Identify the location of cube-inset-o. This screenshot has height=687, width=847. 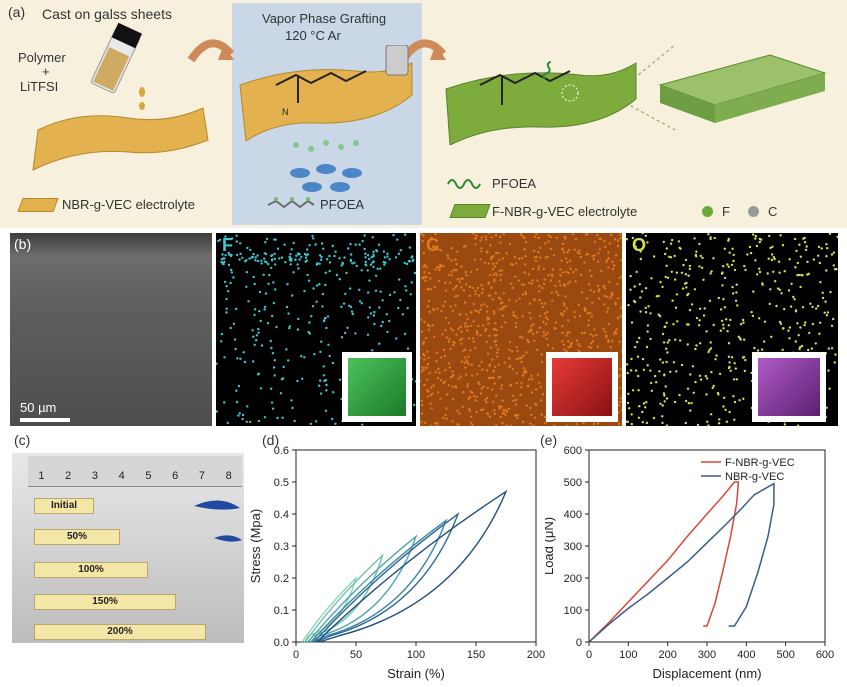
(789, 387).